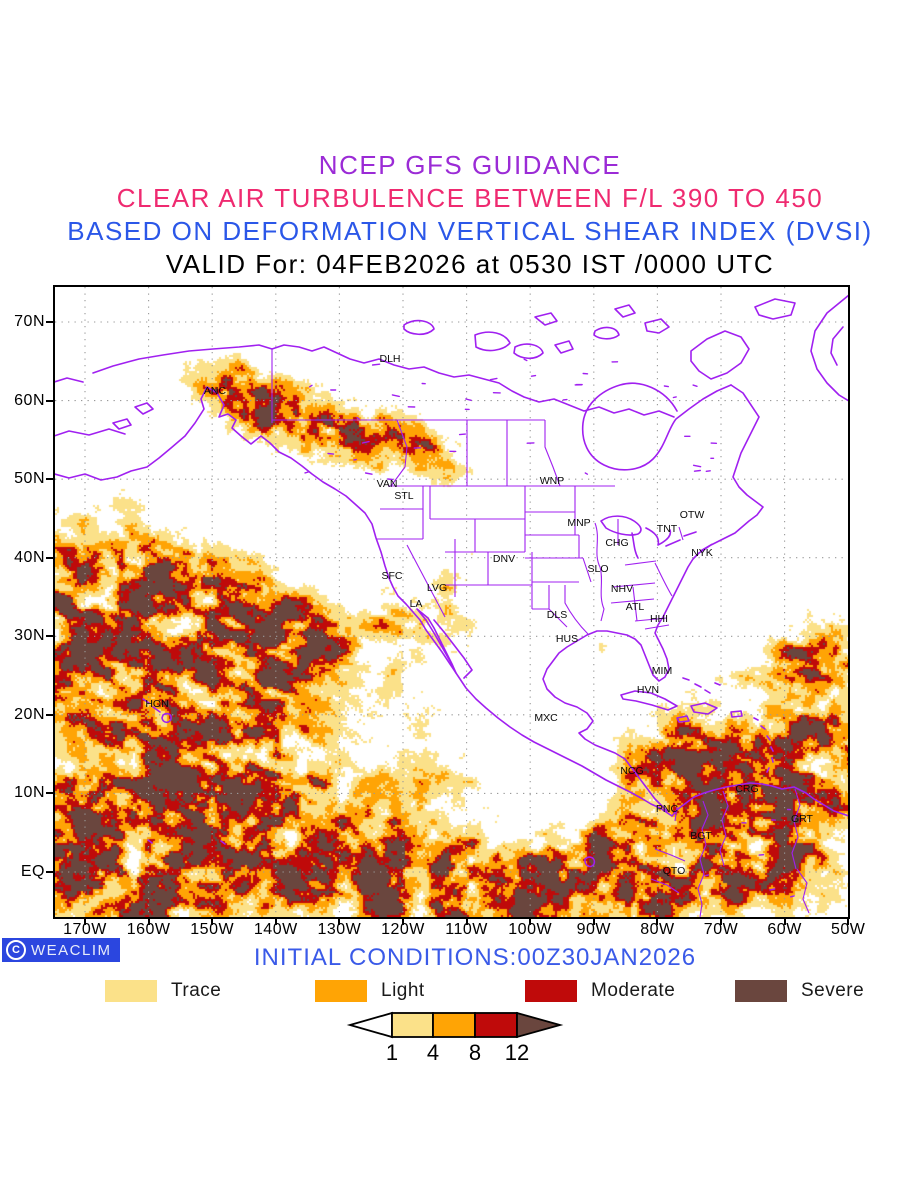 The width and height of the screenshot is (900, 1200). What do you see at coordinates (552, 481) in the screenshot?
I see `city-label-WNP: WNP` at bounding box center [552, 481].